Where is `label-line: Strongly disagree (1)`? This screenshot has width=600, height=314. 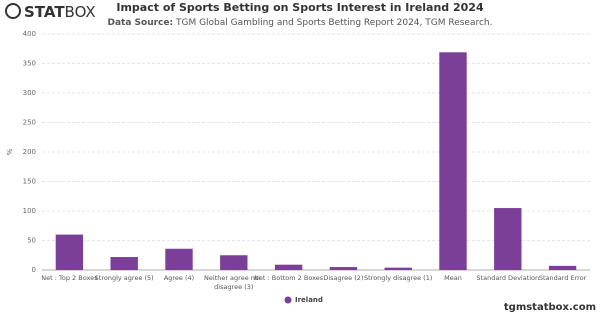
label-line: Strongly disagree (1) is located at coordinates (398, 278).